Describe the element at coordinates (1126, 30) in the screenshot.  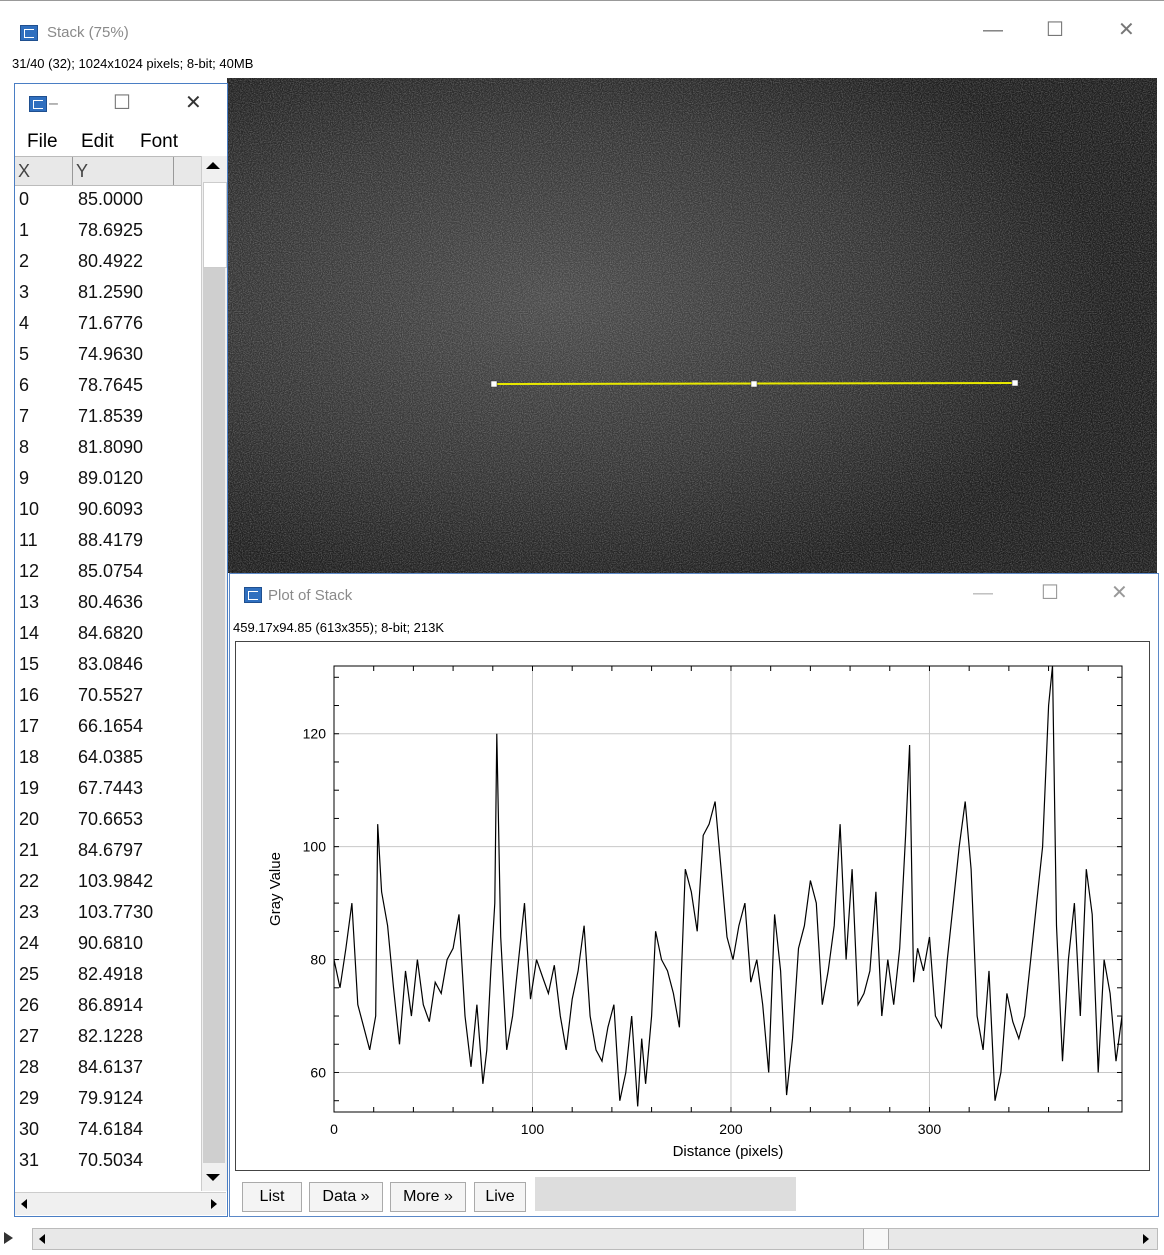
I see `close-icon: ✕` at that location.